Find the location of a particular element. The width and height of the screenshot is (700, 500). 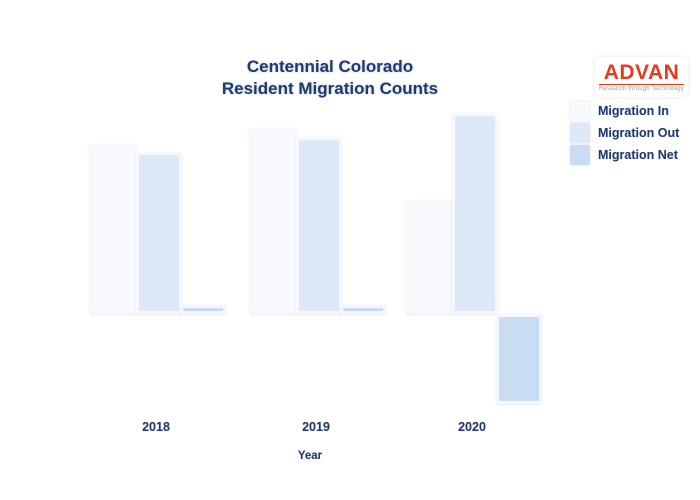

legend-item-label: Migration In is located at coordinates (633, 111).